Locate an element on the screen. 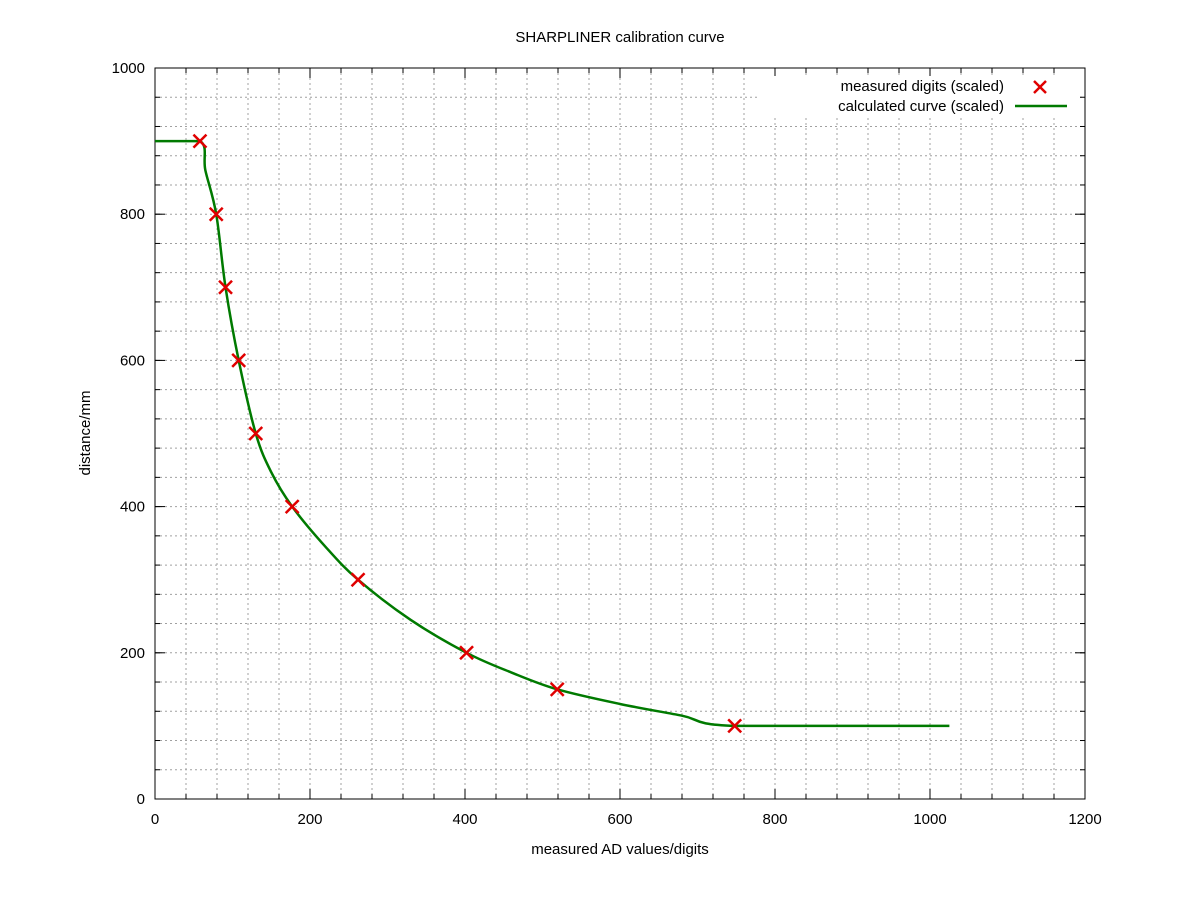 This screenshot has height=900, width=1200. x-axis-label: measured AD values/digits is located at coordinates (620, 849).